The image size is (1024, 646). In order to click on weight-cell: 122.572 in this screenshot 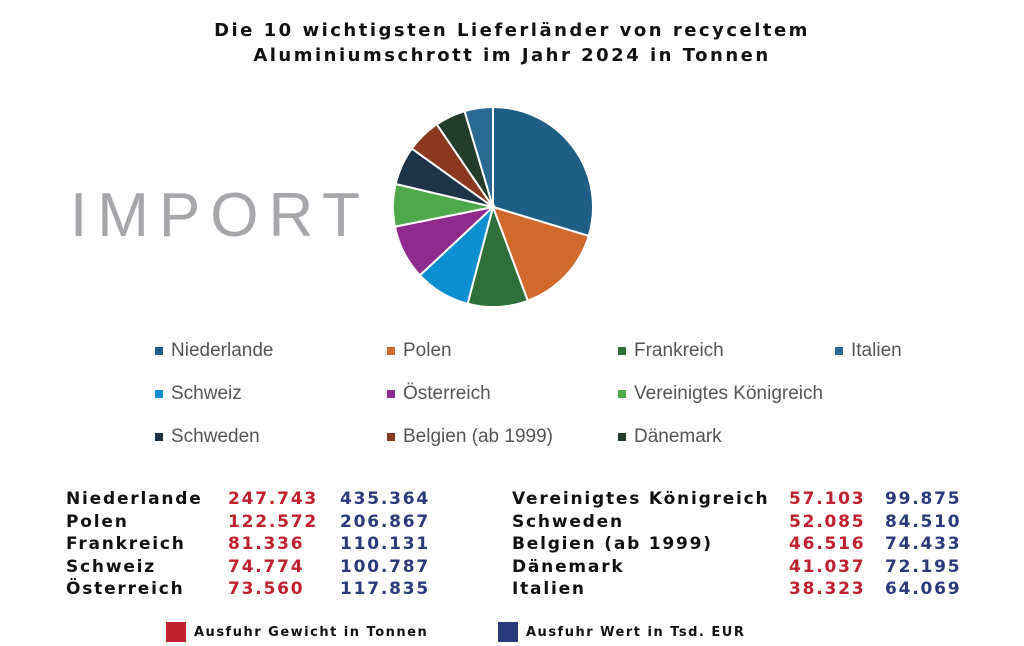, I will do `click(273, 521)`.